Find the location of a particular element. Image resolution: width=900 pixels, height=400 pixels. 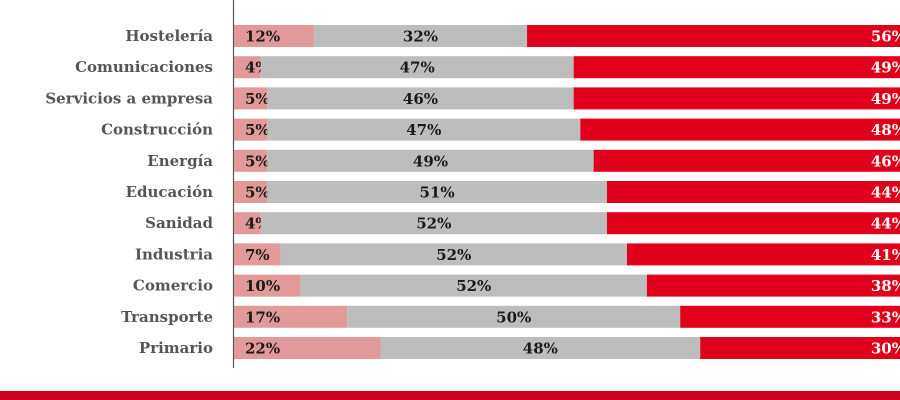

bar-segment-mid-hosteleria is located at coordinates (420, 36).